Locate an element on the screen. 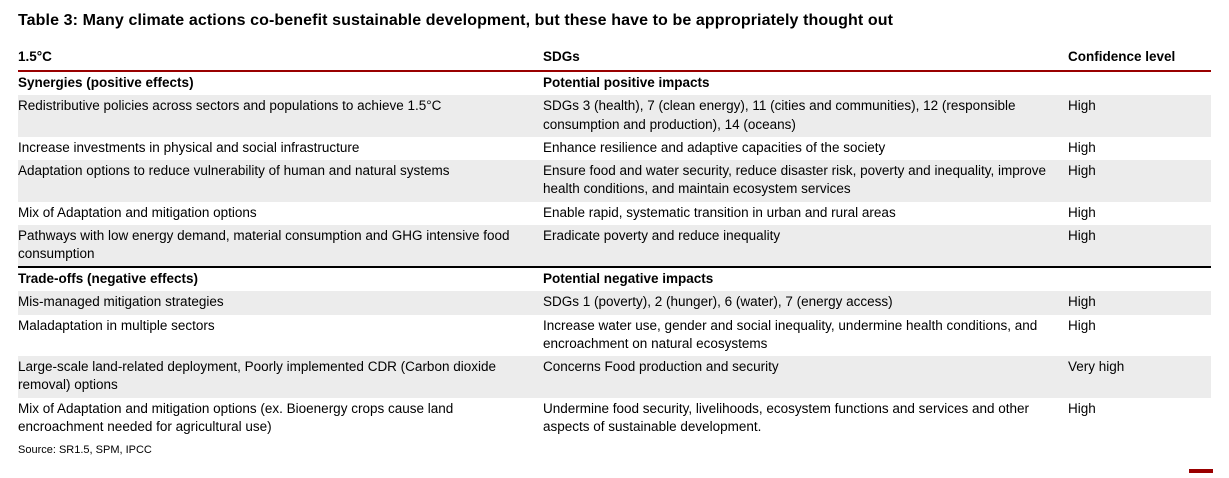 This screenshot has width=1229, height=478. page-corner-mark is located at coordinates (1201, 471).